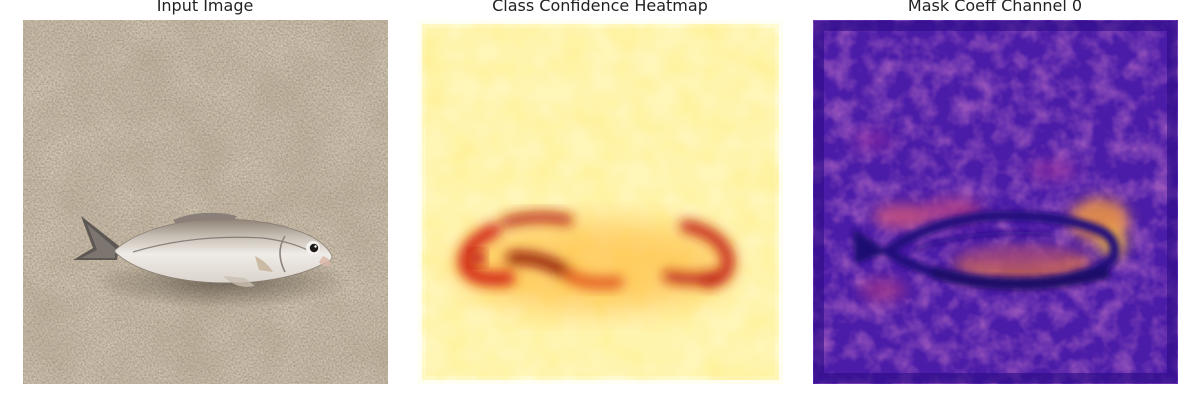 The image size is (1200, 400). What do you see at coordinates (600, 7) in the screenshot?
I see `panel-title-class-confidence-heatmap: Class Confidence Heatmap` at bounding box center [600, 7].